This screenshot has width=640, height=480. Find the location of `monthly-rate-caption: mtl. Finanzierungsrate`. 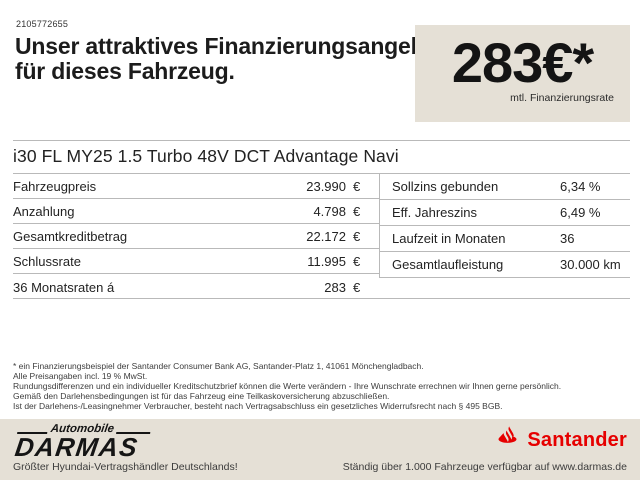

monthly-rate-caption: mtl. Finanzierungsrate is located at coordinates (562, 98).